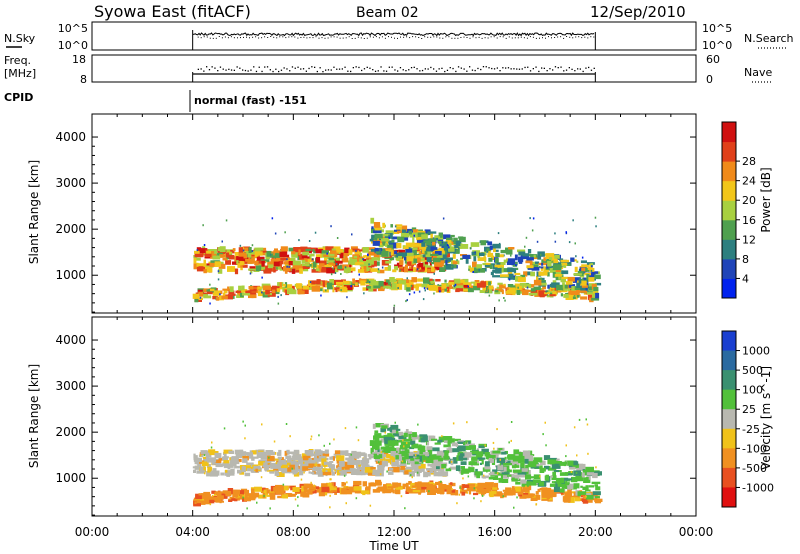  I want to click on colorbar-tick-label: 1000, so click(756, 351).